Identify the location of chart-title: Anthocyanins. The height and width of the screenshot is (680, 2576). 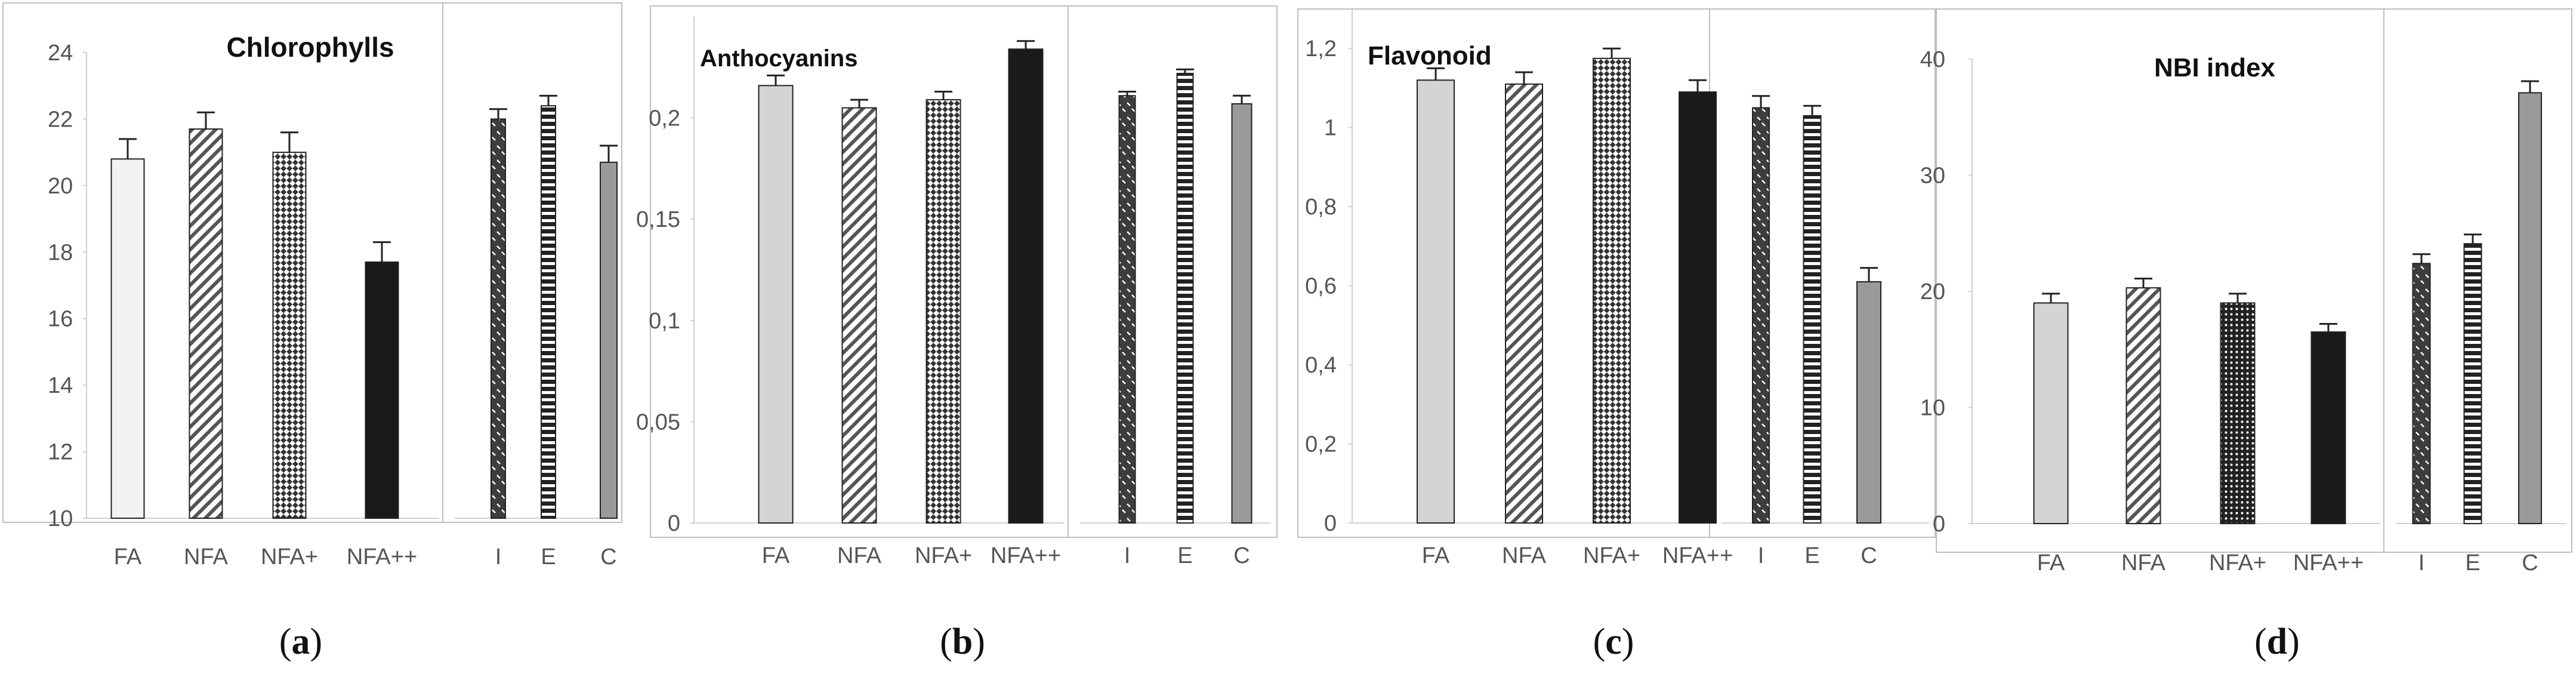
(779, 58).